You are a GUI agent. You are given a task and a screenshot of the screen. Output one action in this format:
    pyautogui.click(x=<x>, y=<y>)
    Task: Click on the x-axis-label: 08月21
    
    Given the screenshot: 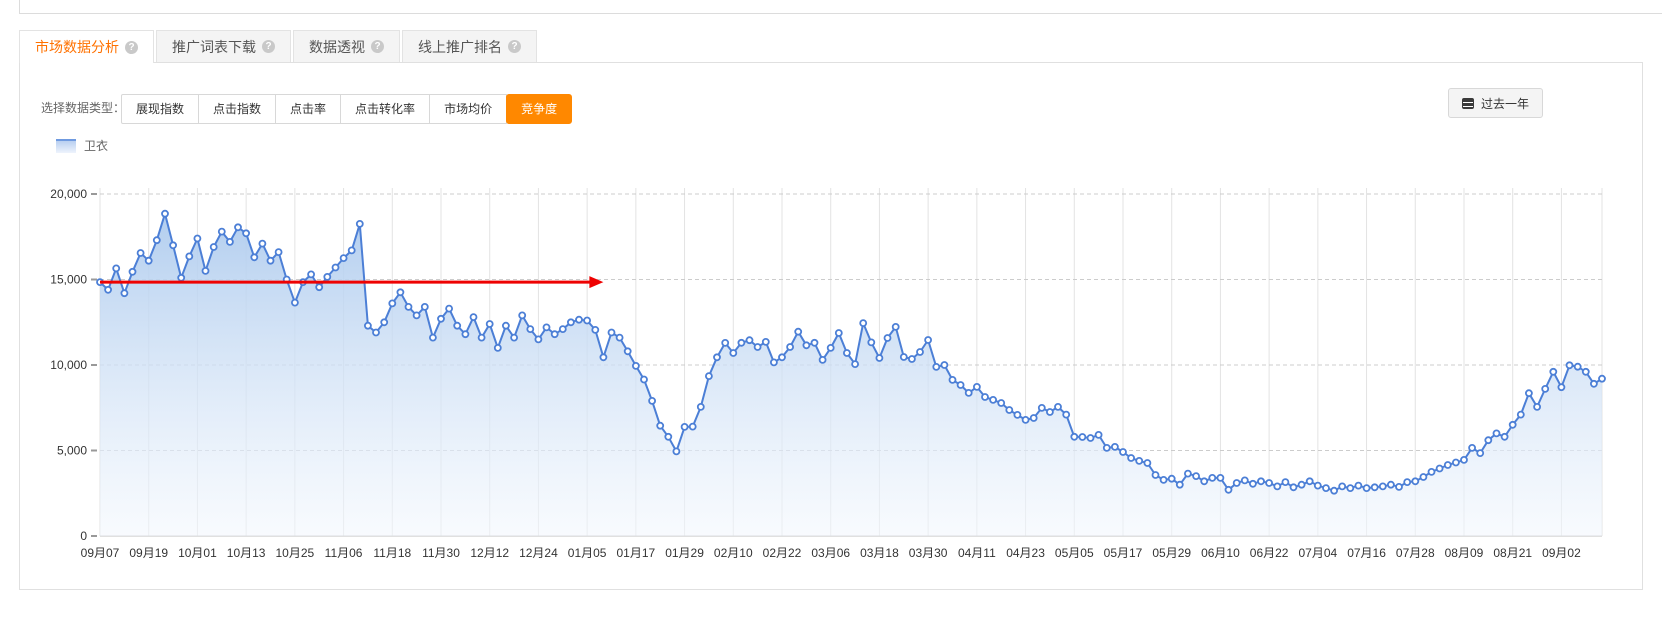 What is the action you would take?
    pyautogui.click(x=1512, y=553)
    